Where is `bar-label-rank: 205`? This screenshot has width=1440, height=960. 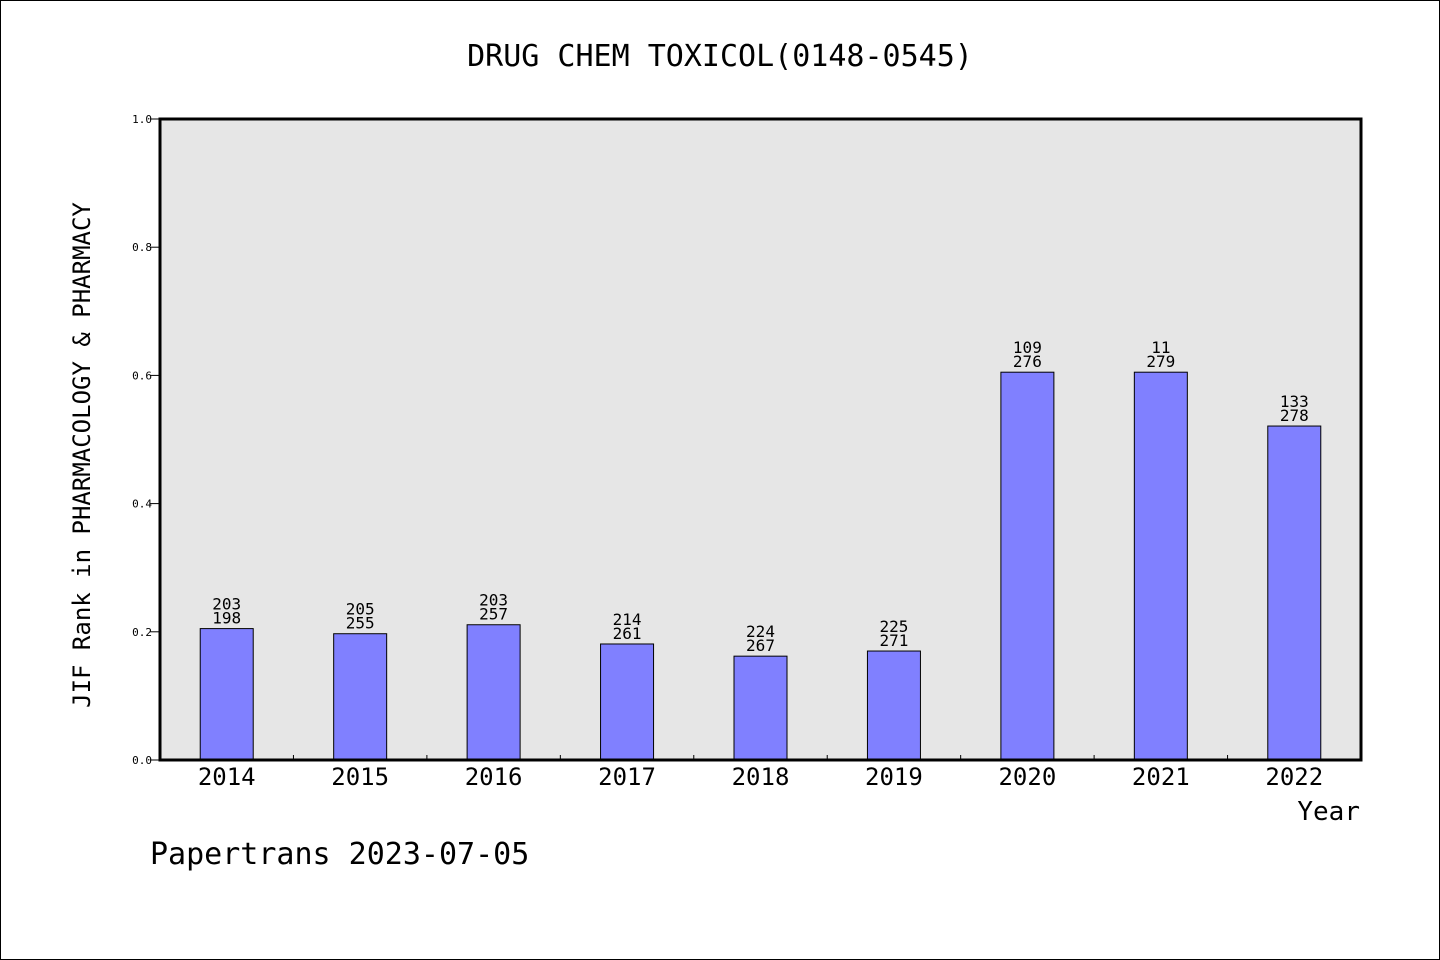
bar-label-rank: 205 is located at coordinates (360, 609).